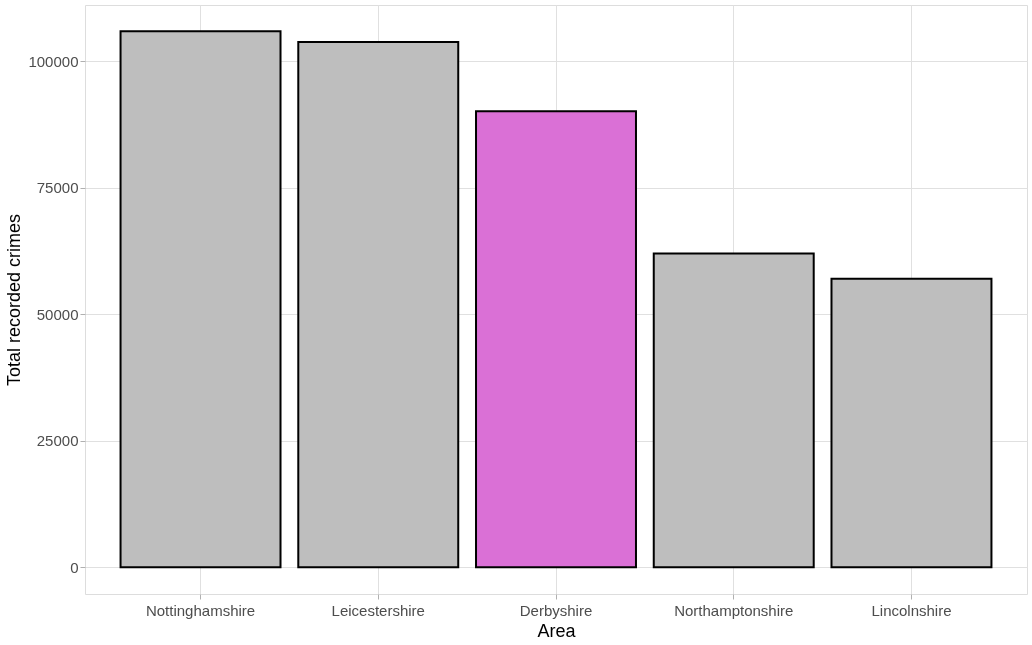  What do you see at coordinates (911, 610) in the screenshot?
I see `x-tick-label: Lincolnshire` at bounding box center [911, 610].